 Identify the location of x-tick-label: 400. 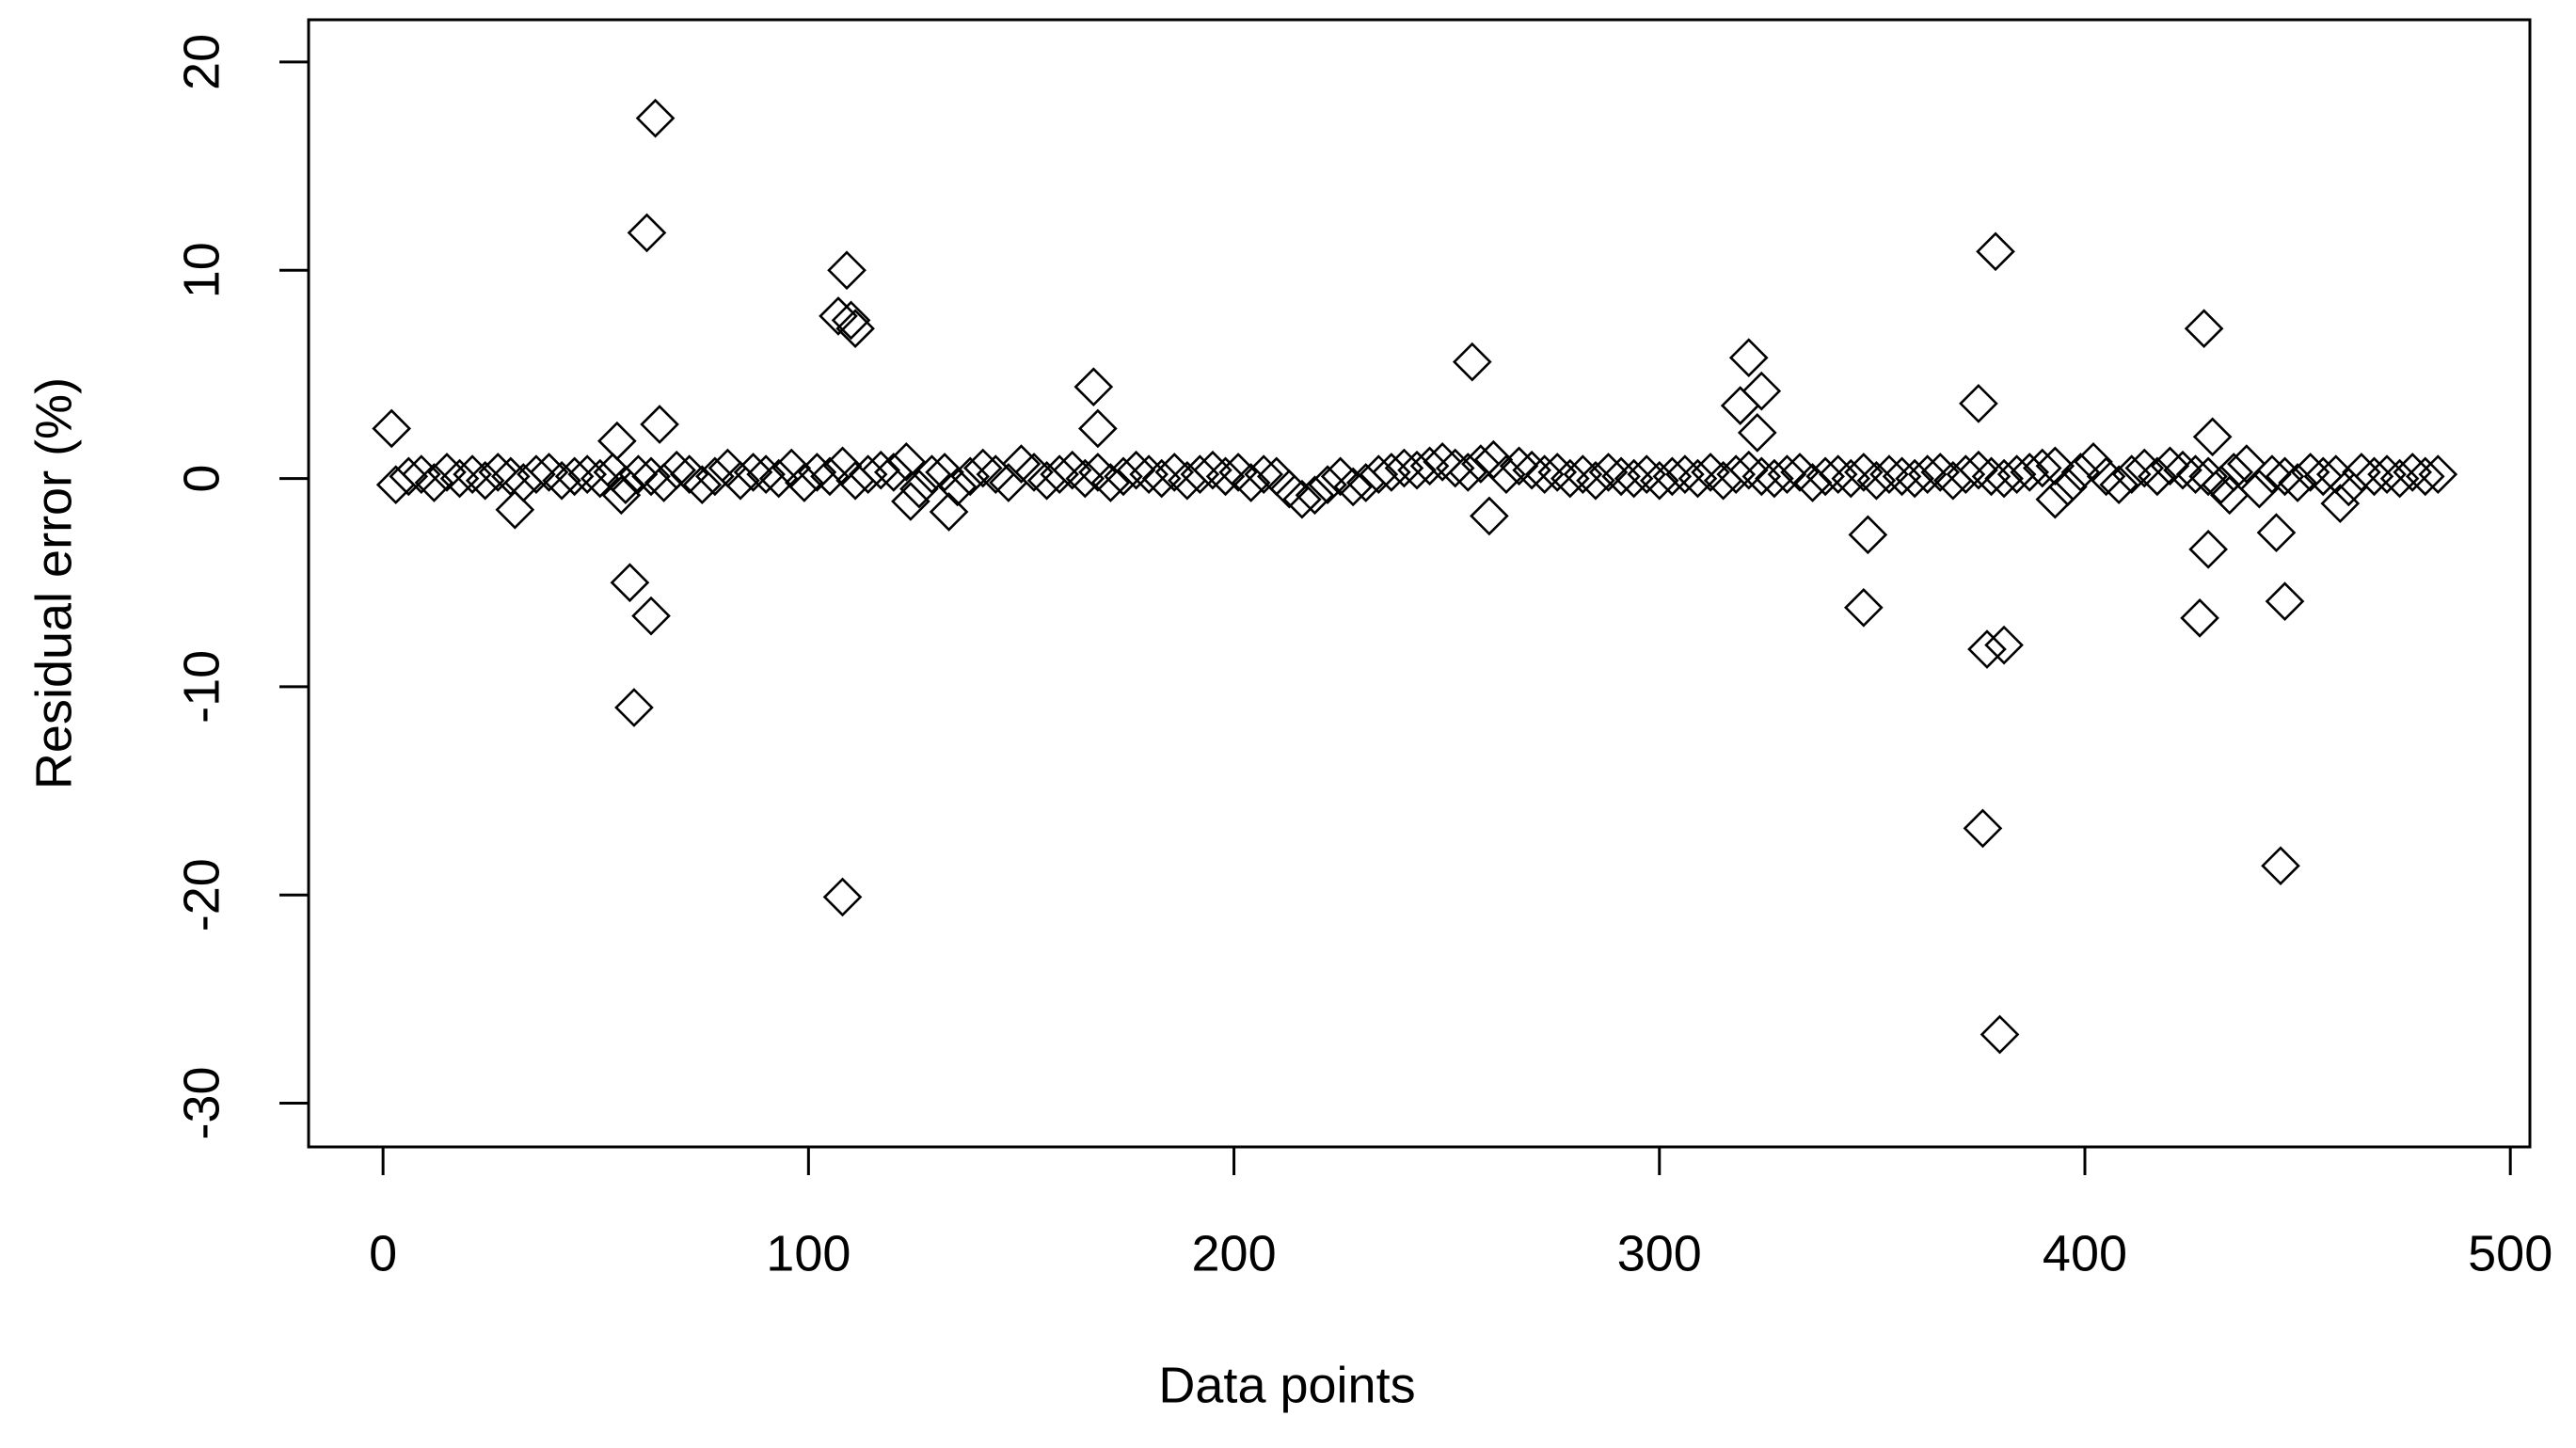
(2085, 1253).